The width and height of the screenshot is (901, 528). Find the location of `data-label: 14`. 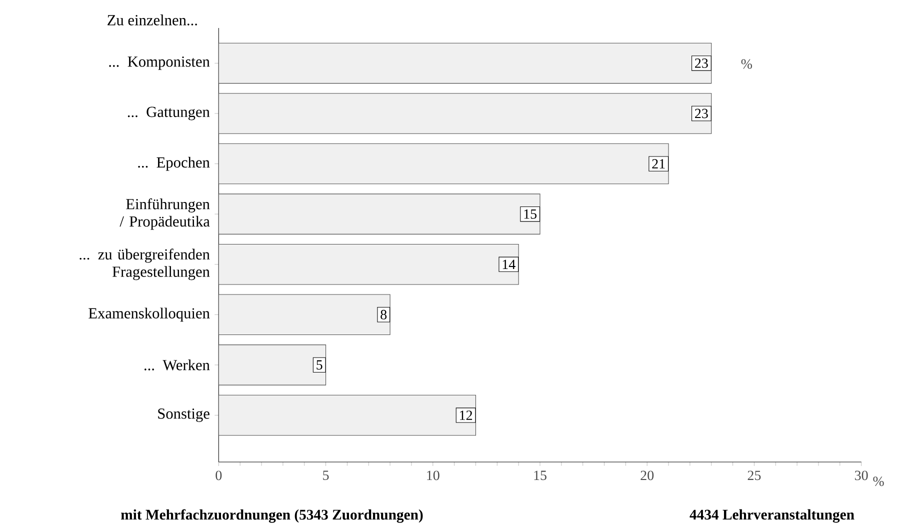

data-label: 14 is located at coordinates (509, 264).